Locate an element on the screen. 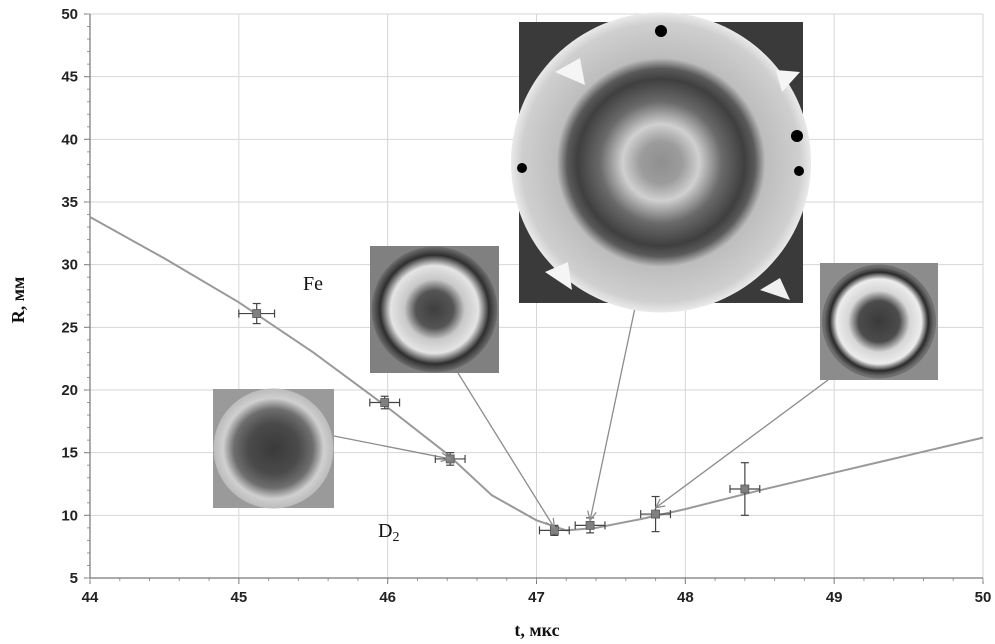 The image size is (995, 644). inset-image-3-disc is located at coordinates (661, 162).